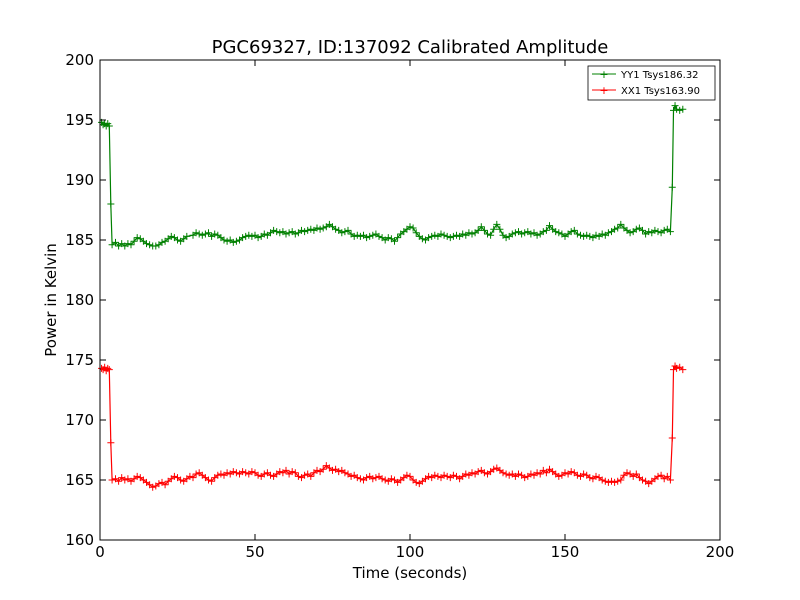  What do you see at coordinates (410, 552) in the screenshot?
I see `x-tick-label: 100` at bounding box center [410, 552].